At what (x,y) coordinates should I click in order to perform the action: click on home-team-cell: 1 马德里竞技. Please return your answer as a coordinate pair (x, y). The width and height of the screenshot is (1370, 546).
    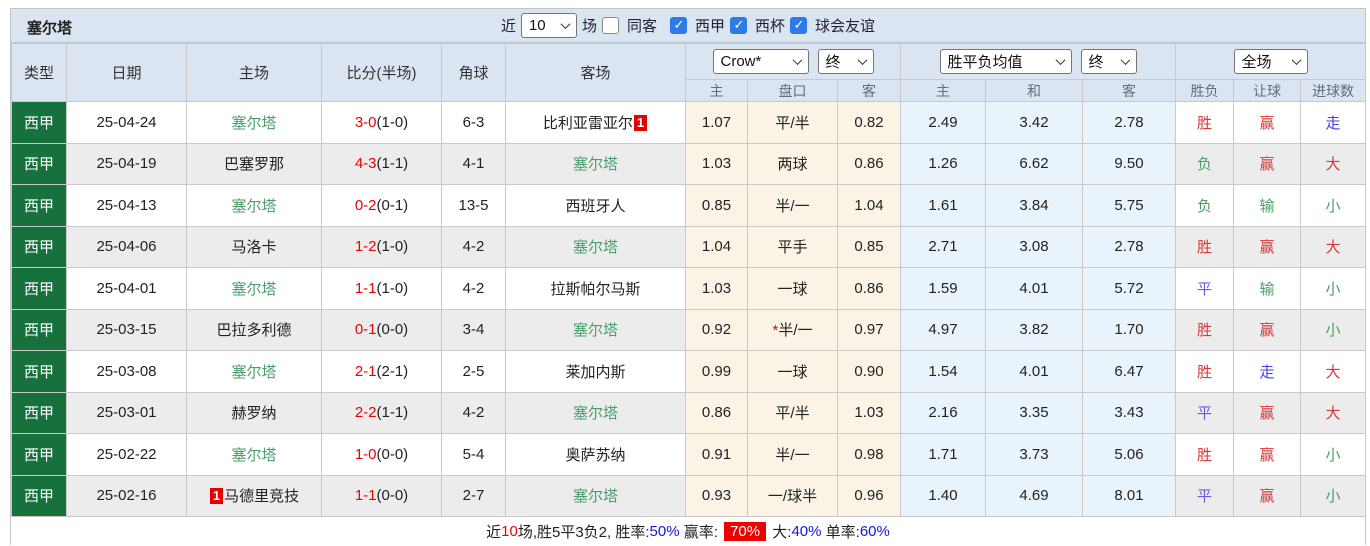
    Looking at the image, I should click on (254, 495).